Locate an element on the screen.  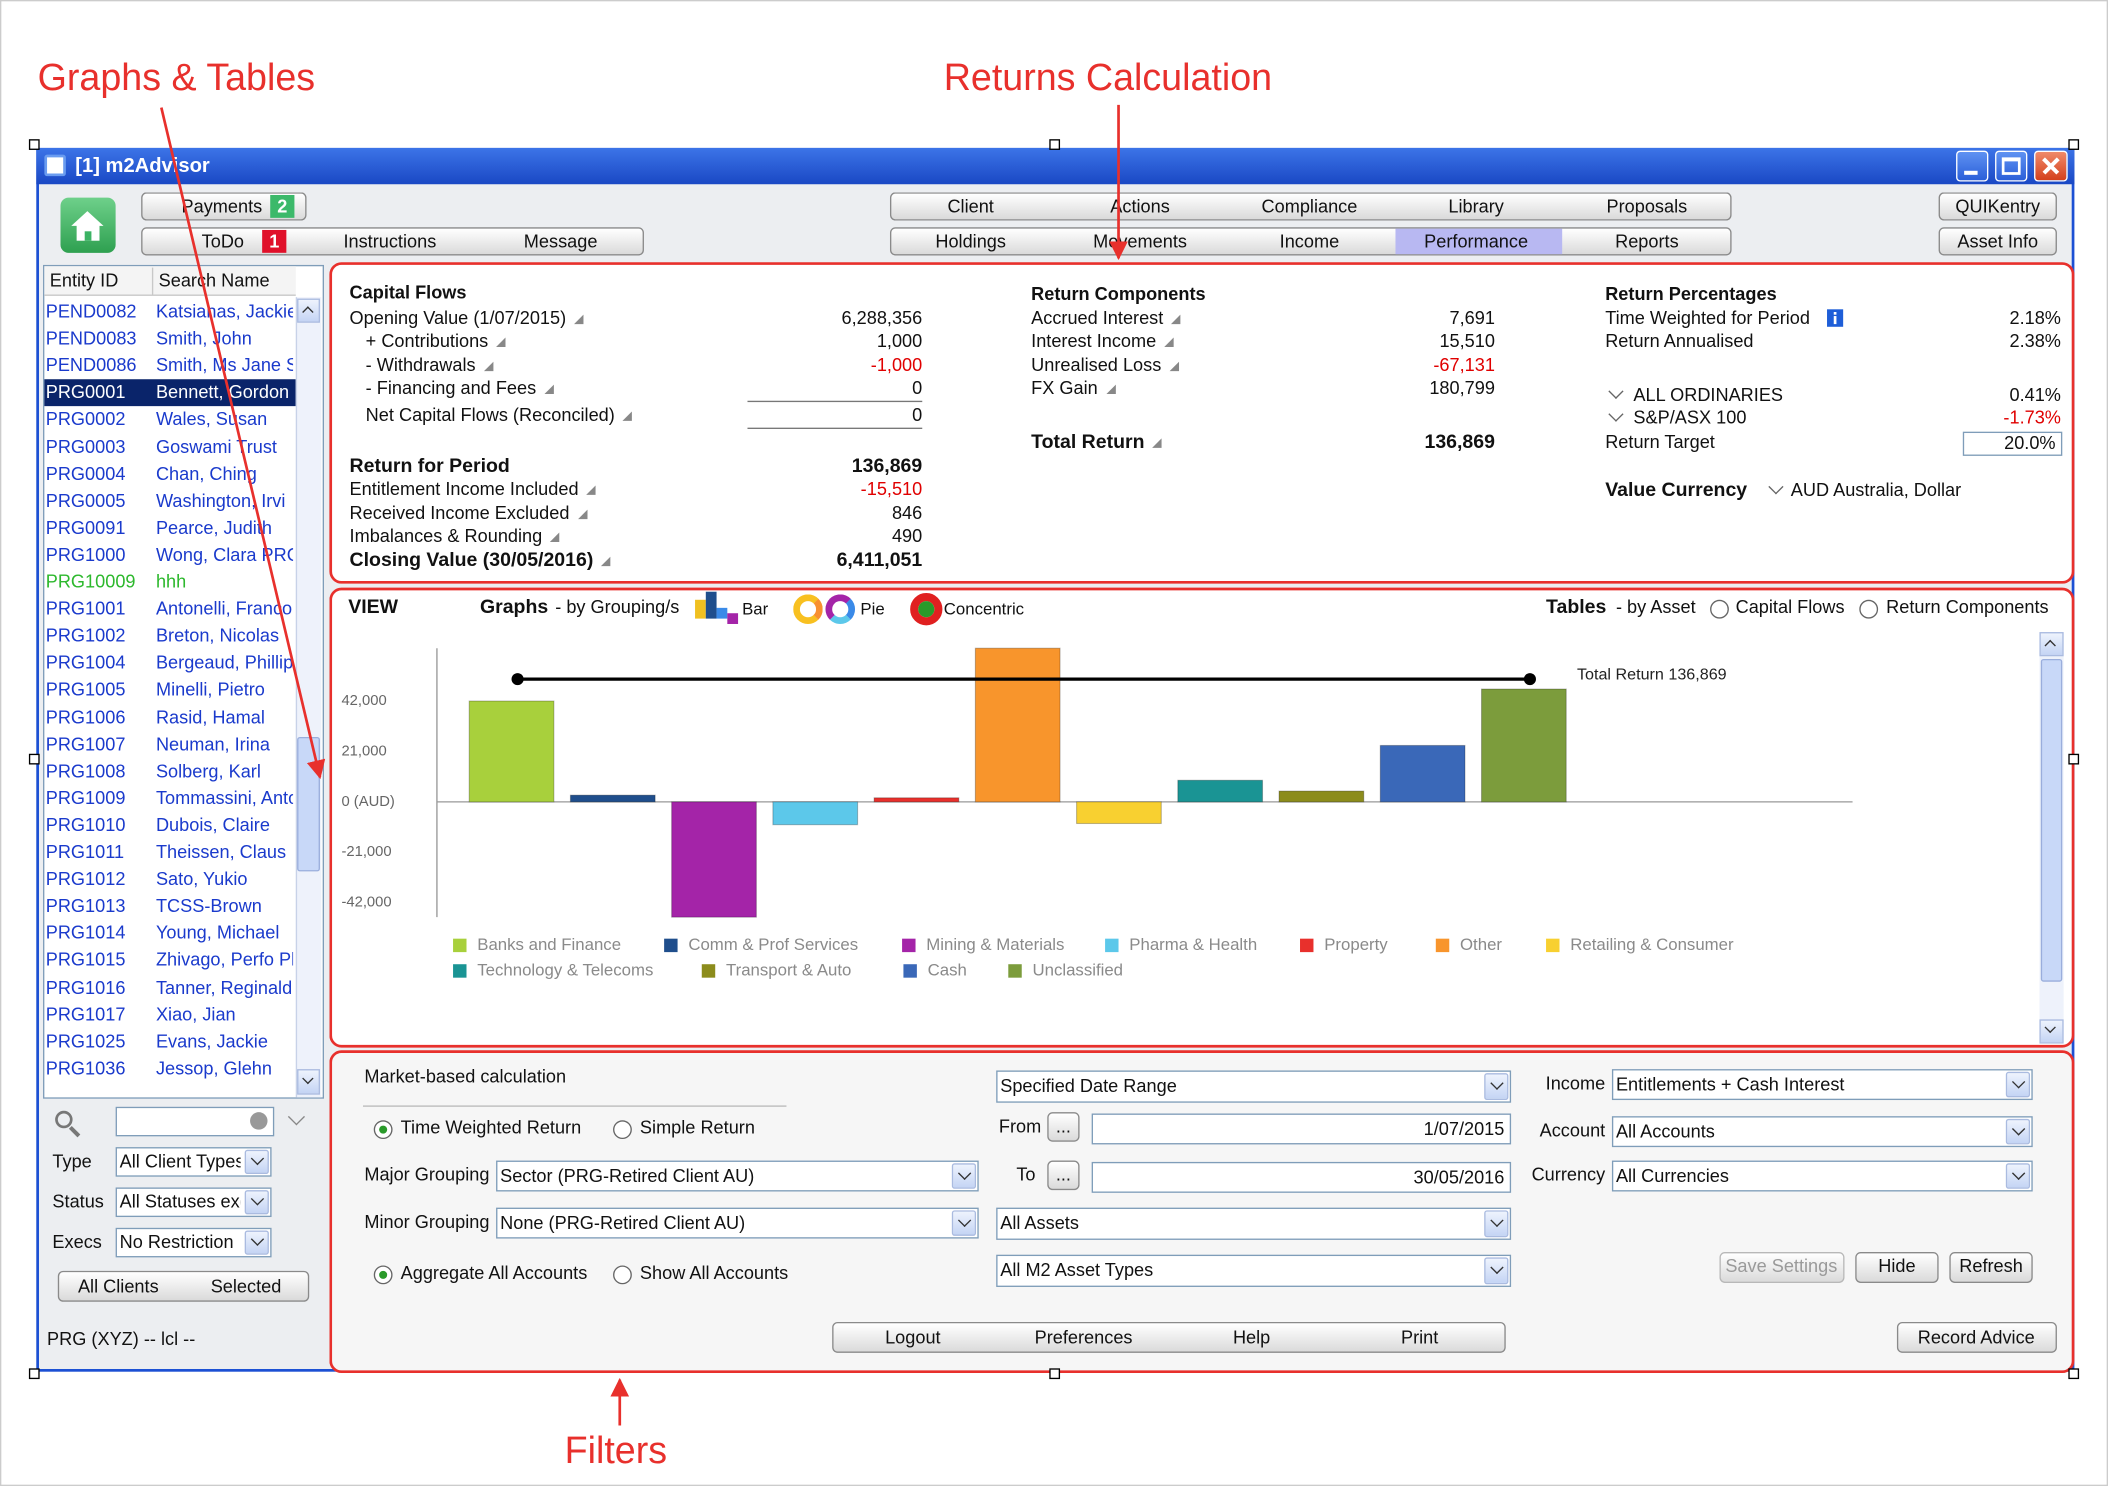
label: Refresh is located at coordinates (1991, 1266).